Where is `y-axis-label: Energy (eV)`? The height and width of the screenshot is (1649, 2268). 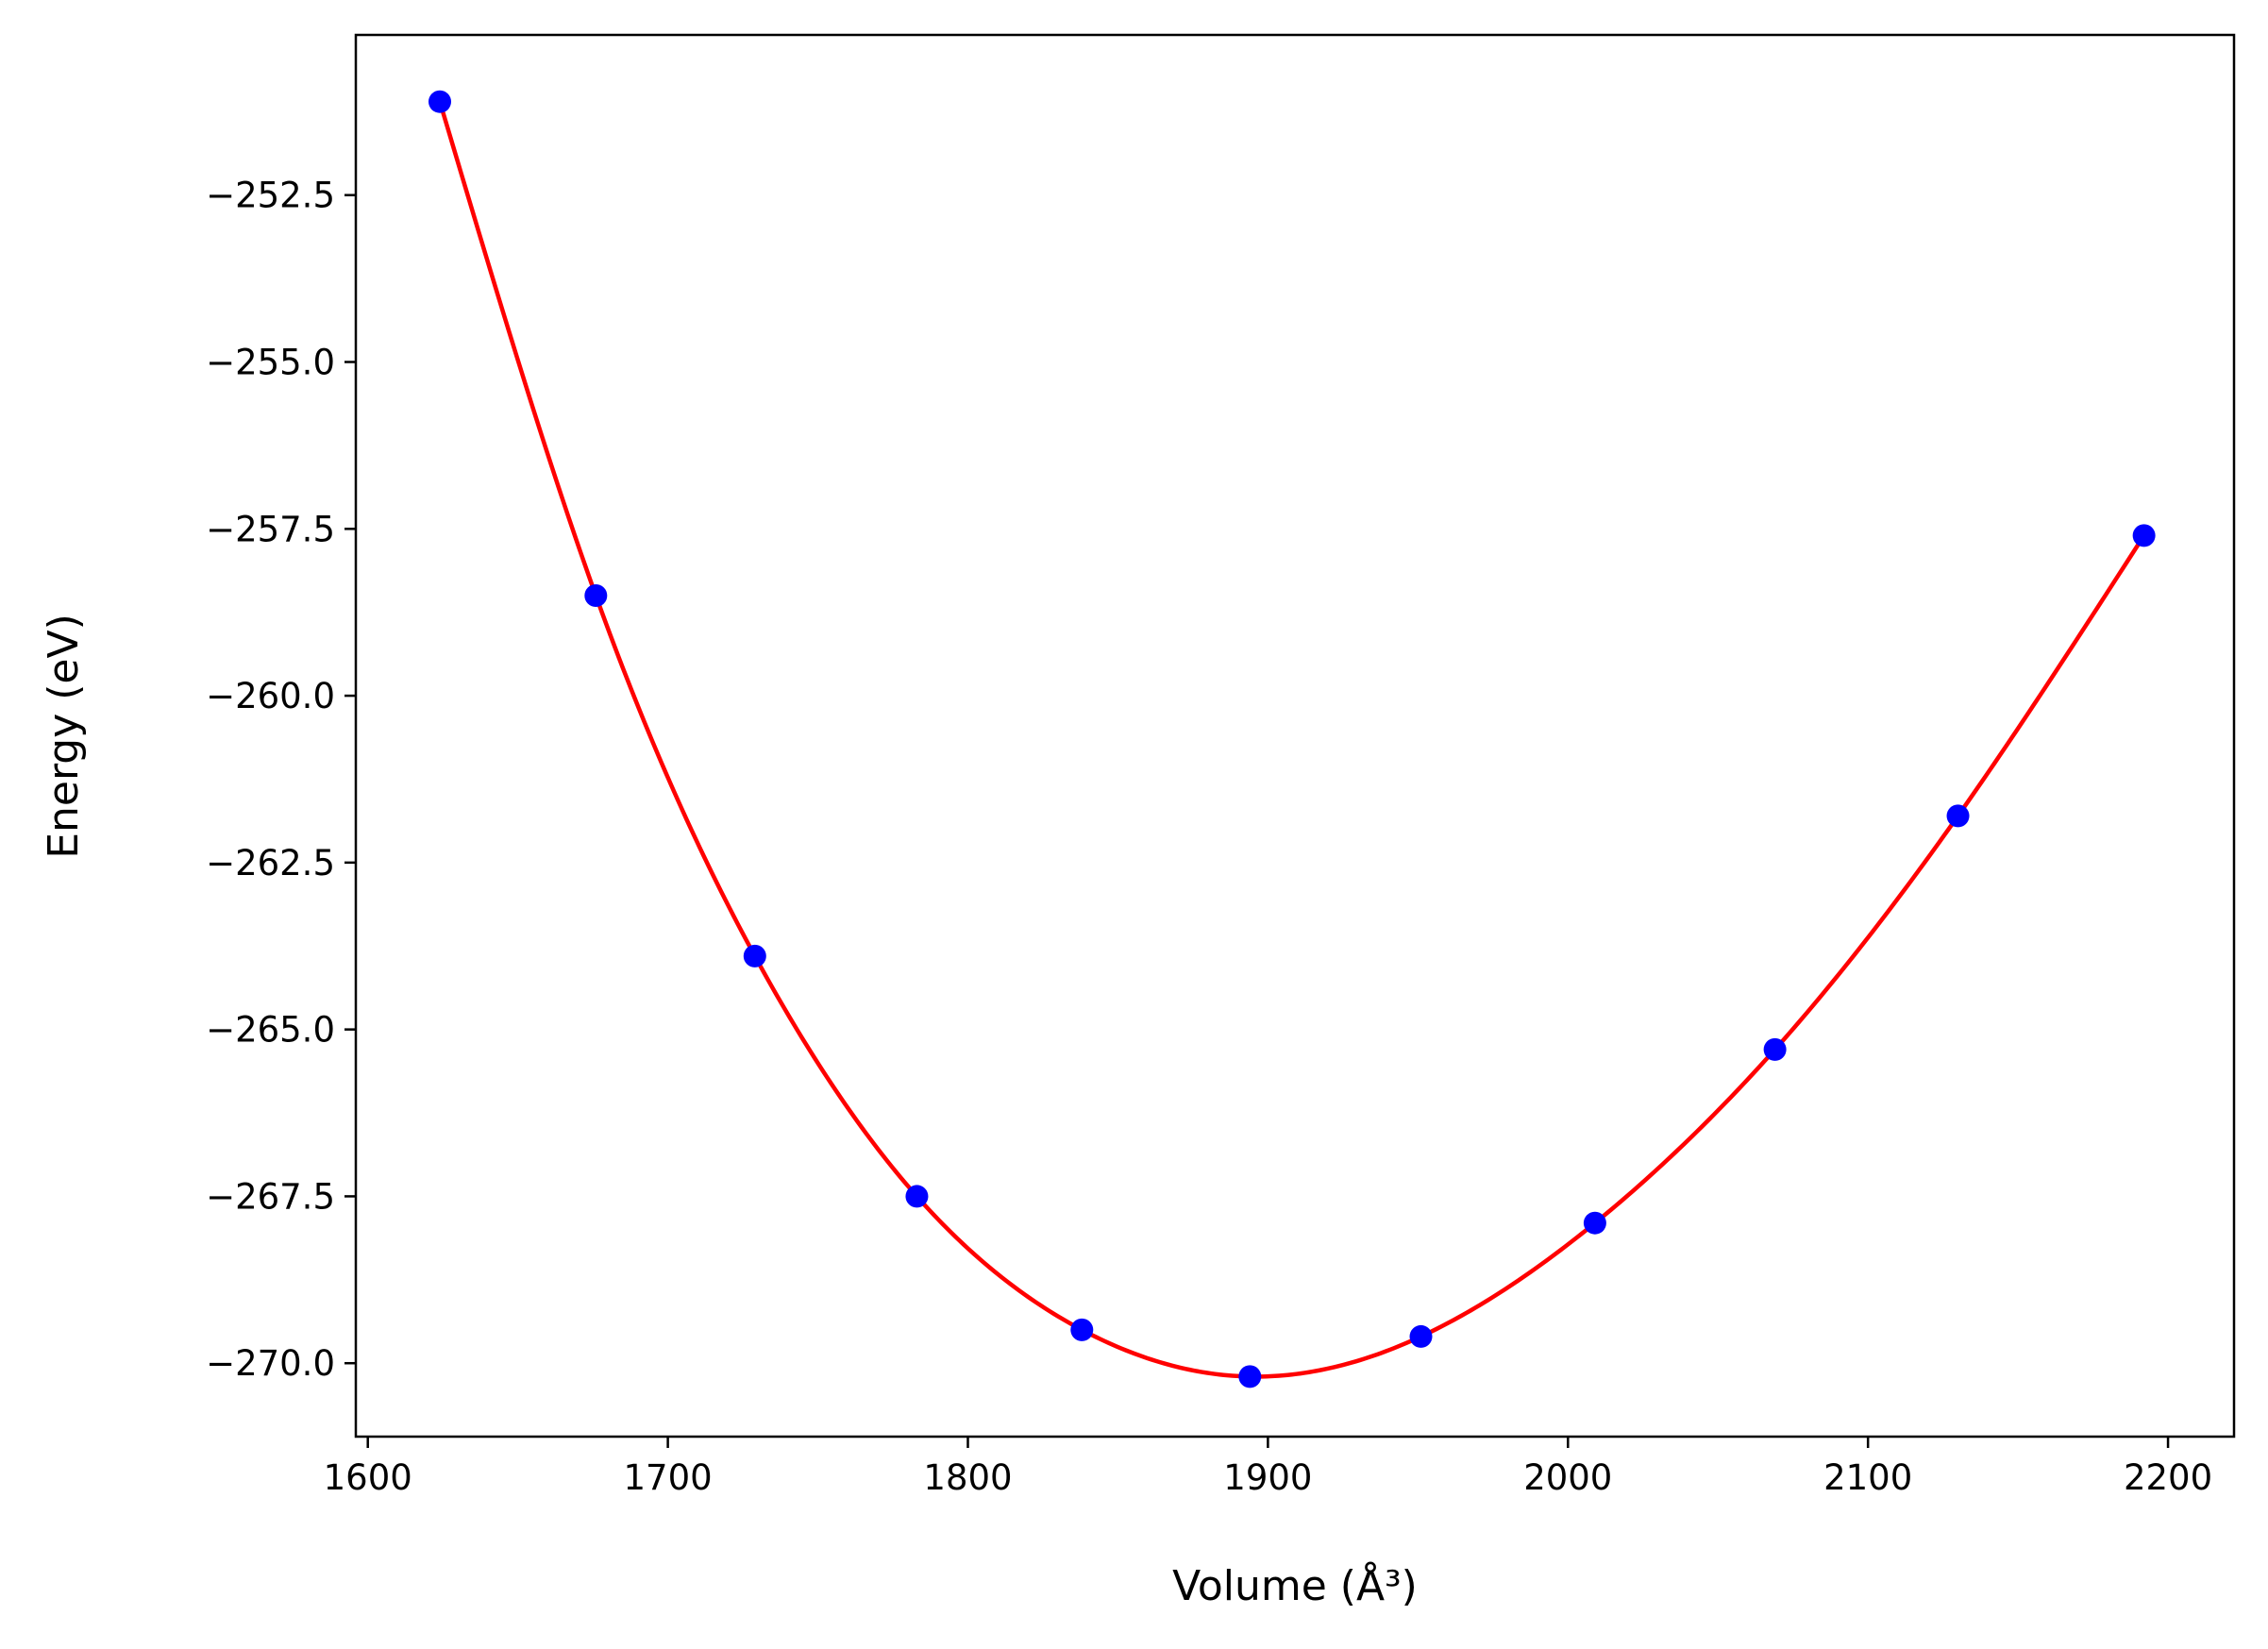 y-axis-label: Energy (eV) is located at coordinates (64, 736).